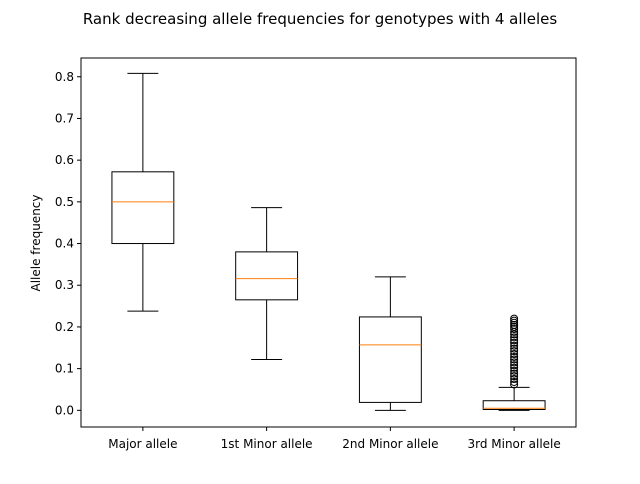  I want to click on y-tick-label: 0.3, so click(64, 285).